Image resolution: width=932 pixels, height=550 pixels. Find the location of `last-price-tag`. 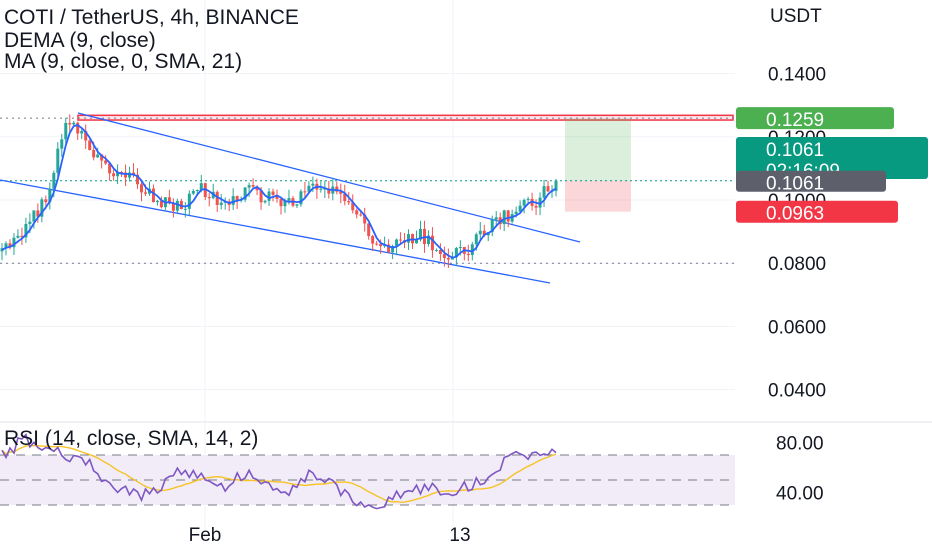

last-price-tag is located at coordinates (811, 181).